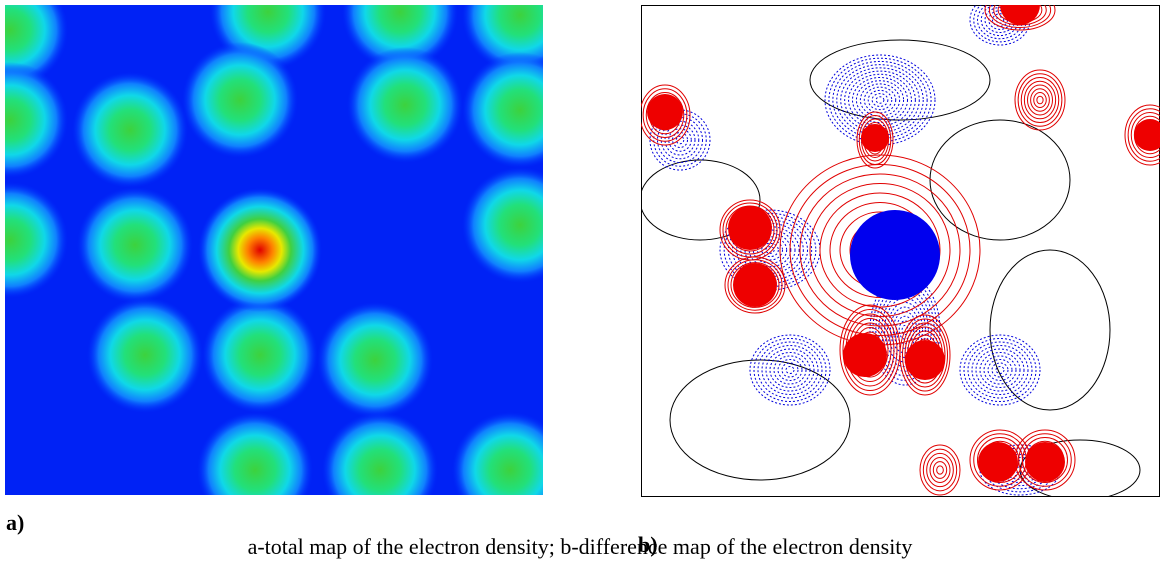  I want to click on panel-label: a), so click(15, 522).